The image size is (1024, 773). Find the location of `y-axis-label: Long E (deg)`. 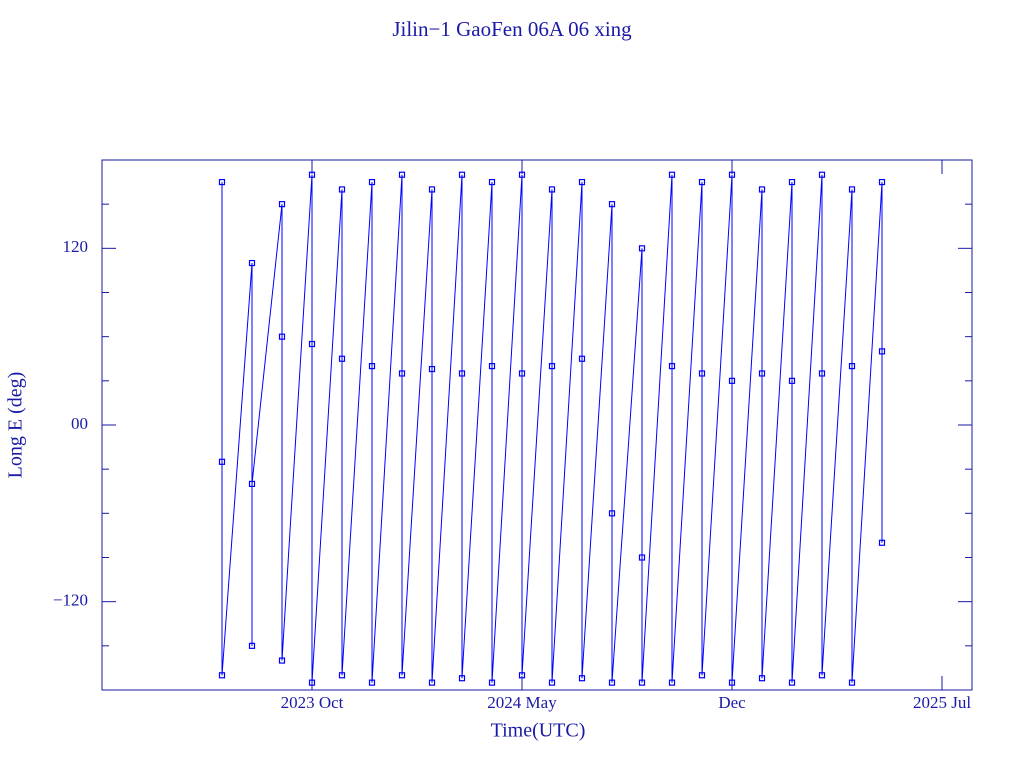

y-axis-label: Long E (deg) is located at coordinates (16, 425).